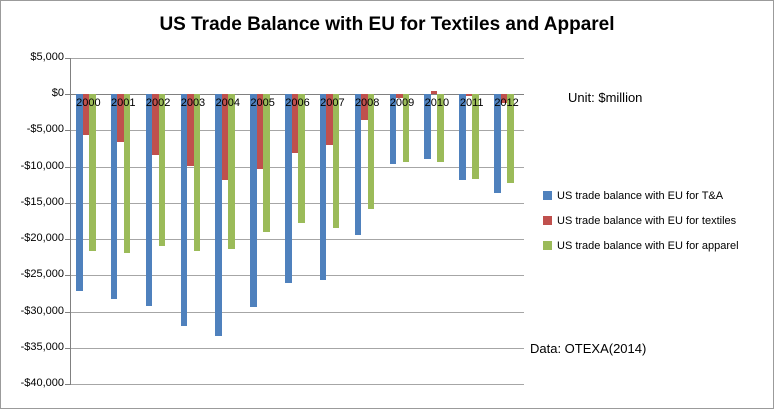 Image resolution: width=774 pixels, height=409 pixels. Describe the element at coordinates (402, 103) in the screenshot. I see `x-axis-label-2009: 2009` at that location.